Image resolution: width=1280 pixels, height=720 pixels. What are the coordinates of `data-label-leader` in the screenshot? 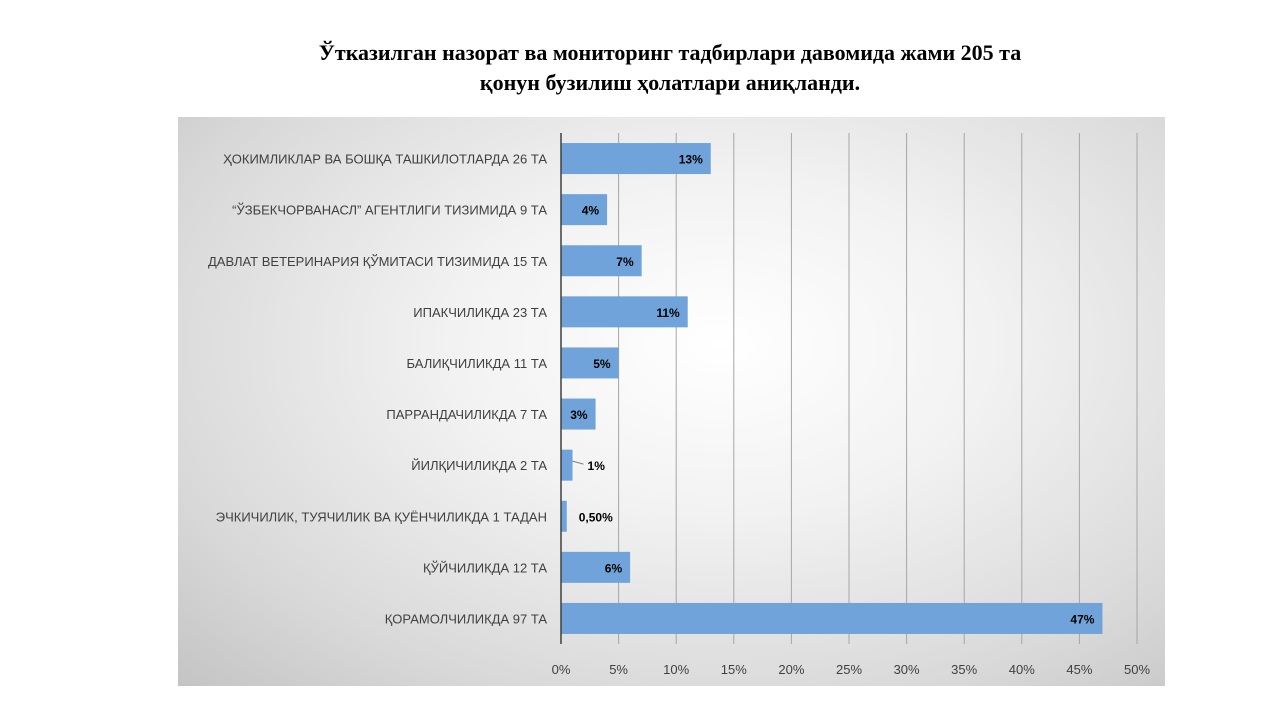 It's located at (578, 462).